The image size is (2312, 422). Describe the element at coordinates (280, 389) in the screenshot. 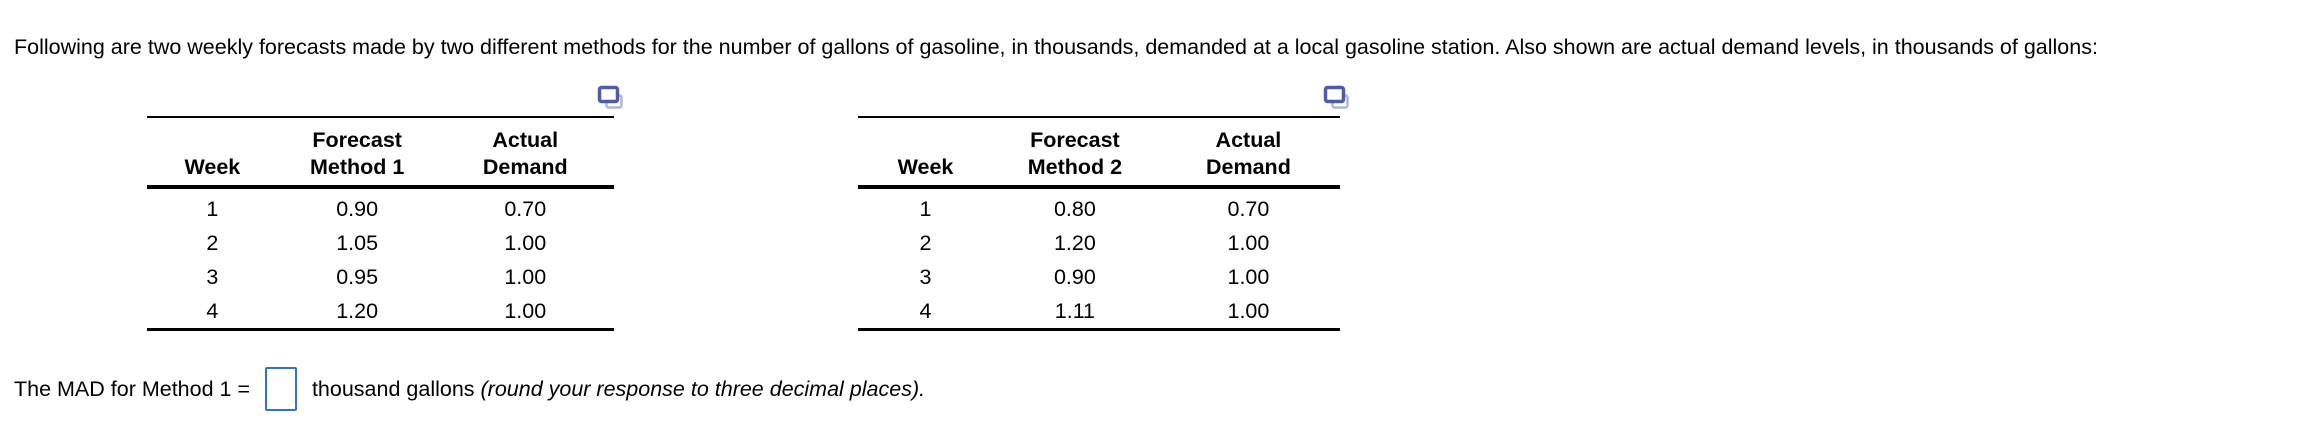

I see `mad-answer-input` at that location.